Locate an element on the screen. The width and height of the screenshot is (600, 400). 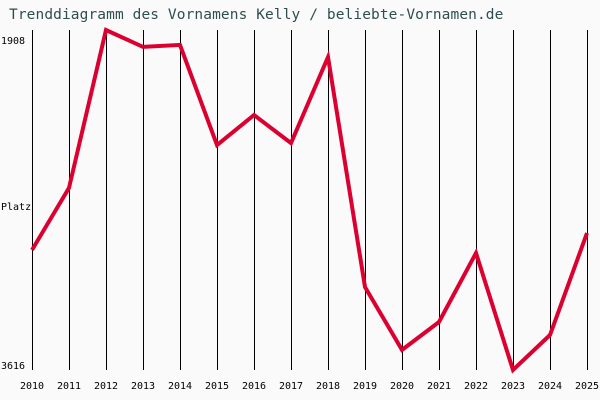
x-tick-label: 2015 is located at coordinates (217, 386).